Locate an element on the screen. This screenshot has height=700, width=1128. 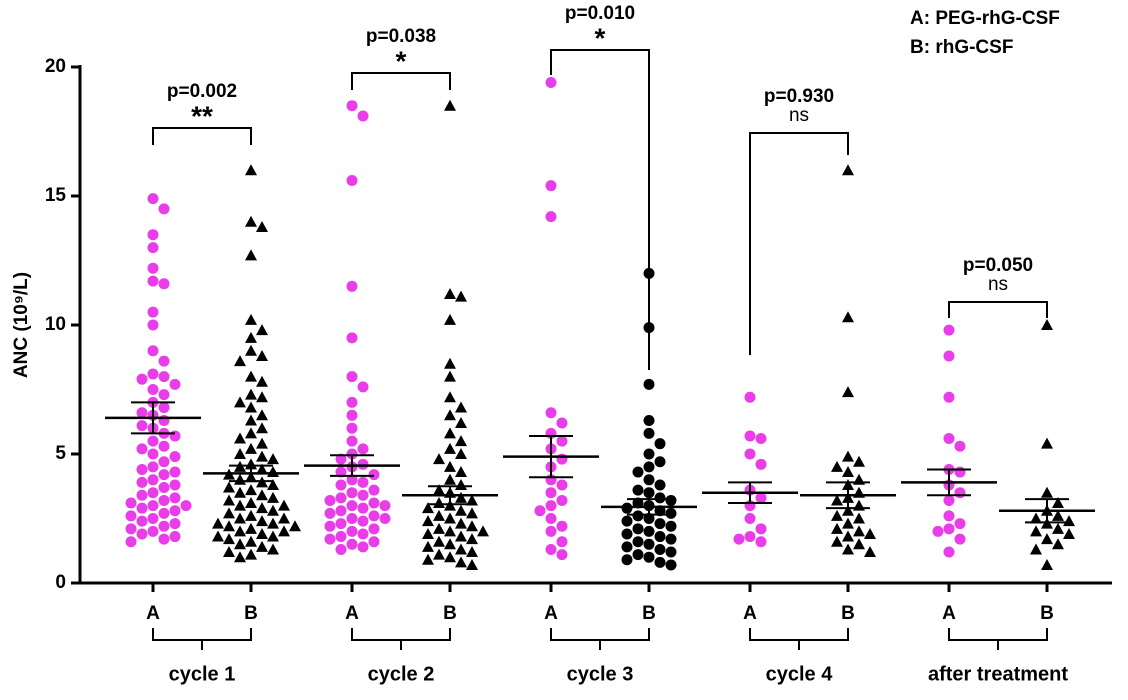
significance: ** is located at coordinates (202, 115).